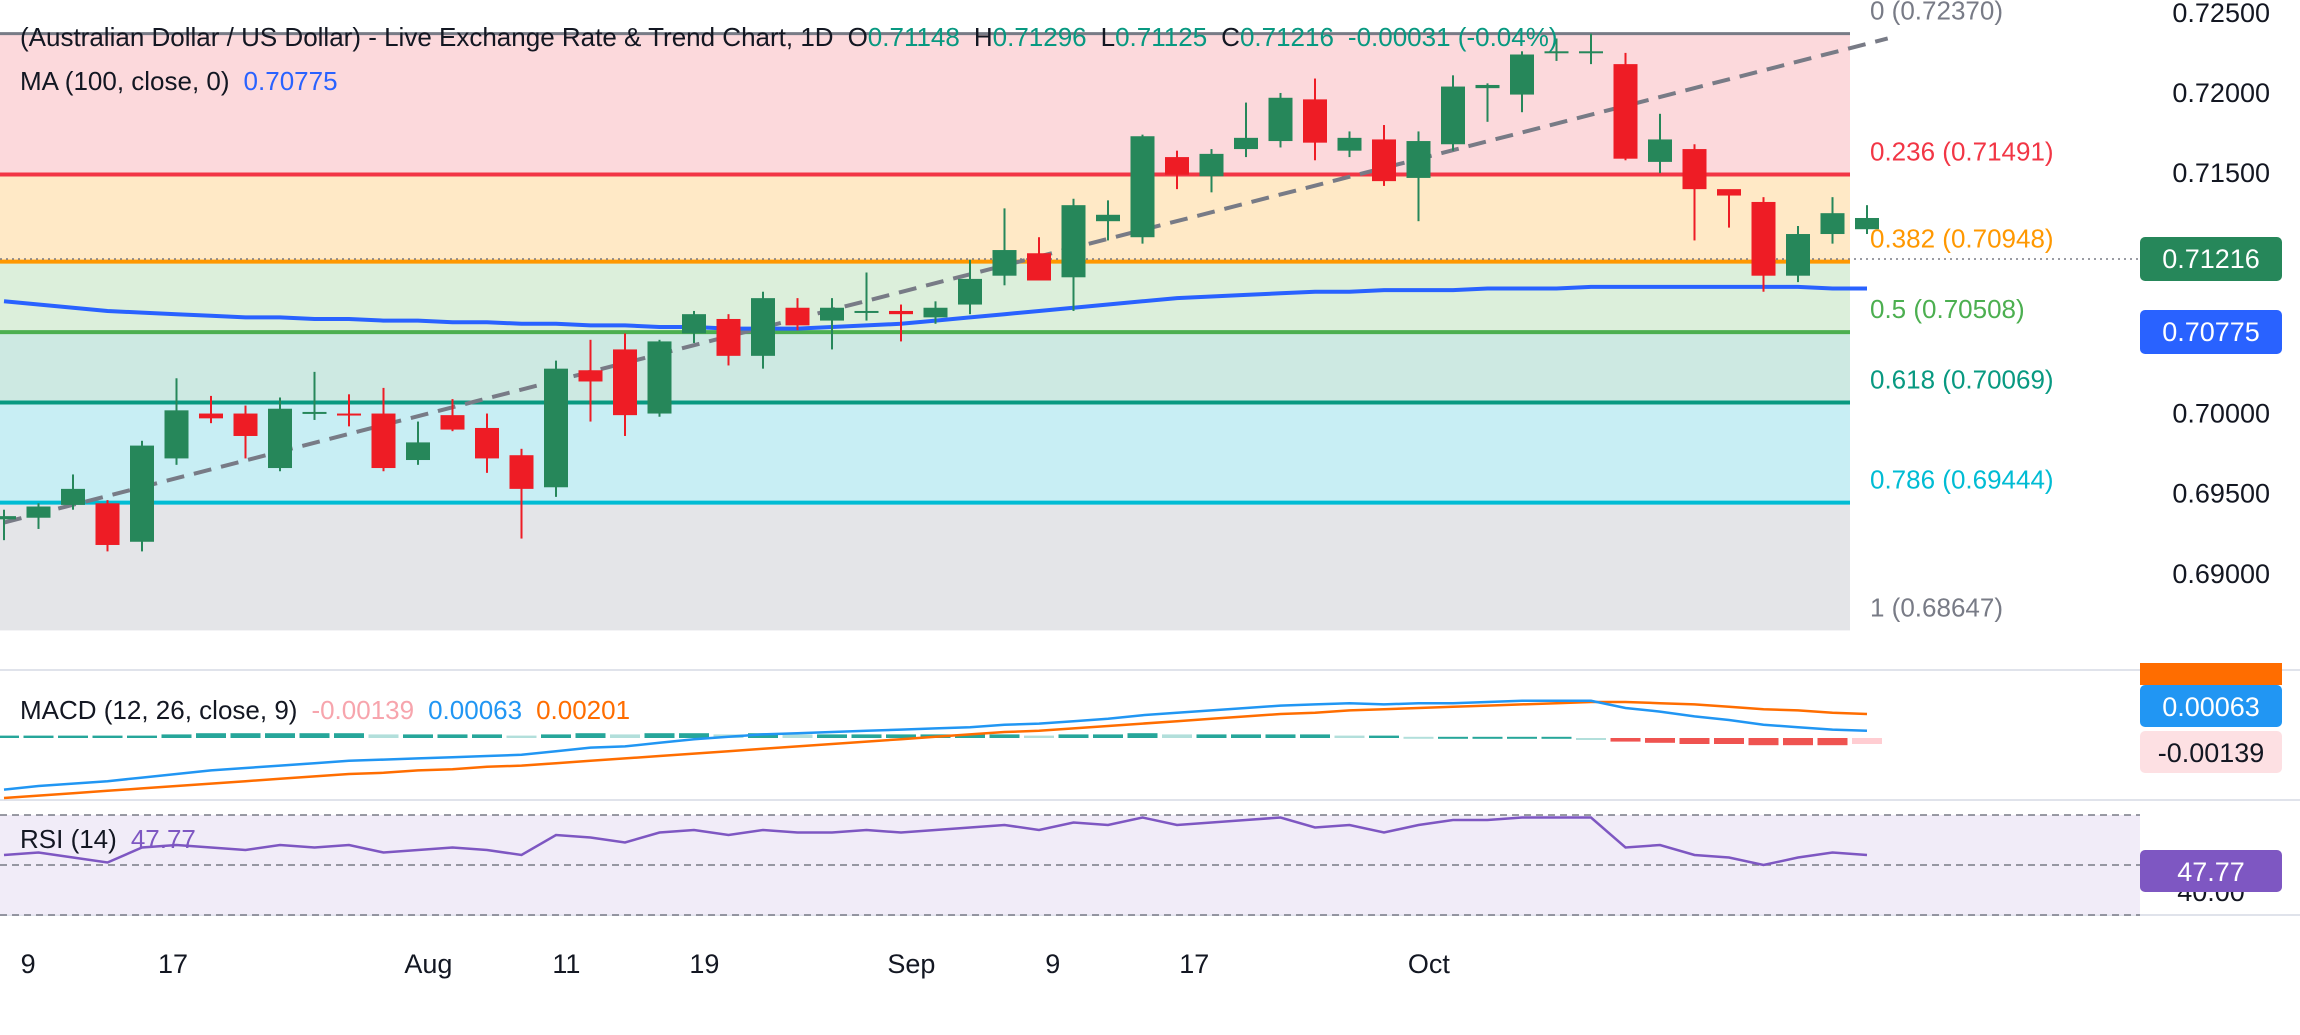 The image size is (2300, 1035). What do you see at coordinates (1161, 37) in the screenshot?
I see `low-value: 0.71125` at bounding box center [1161, 37].